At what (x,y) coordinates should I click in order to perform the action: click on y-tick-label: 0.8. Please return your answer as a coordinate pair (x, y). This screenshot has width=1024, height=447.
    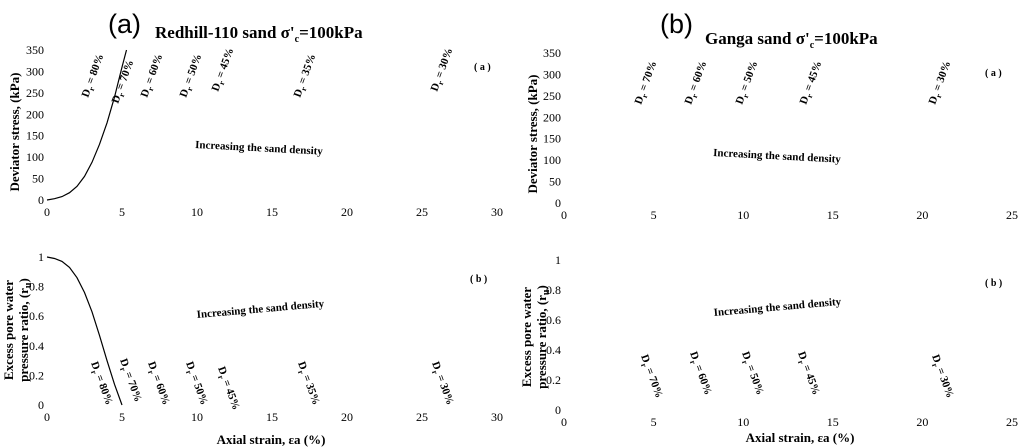
    Looking at the image, I should click on (553, 290).